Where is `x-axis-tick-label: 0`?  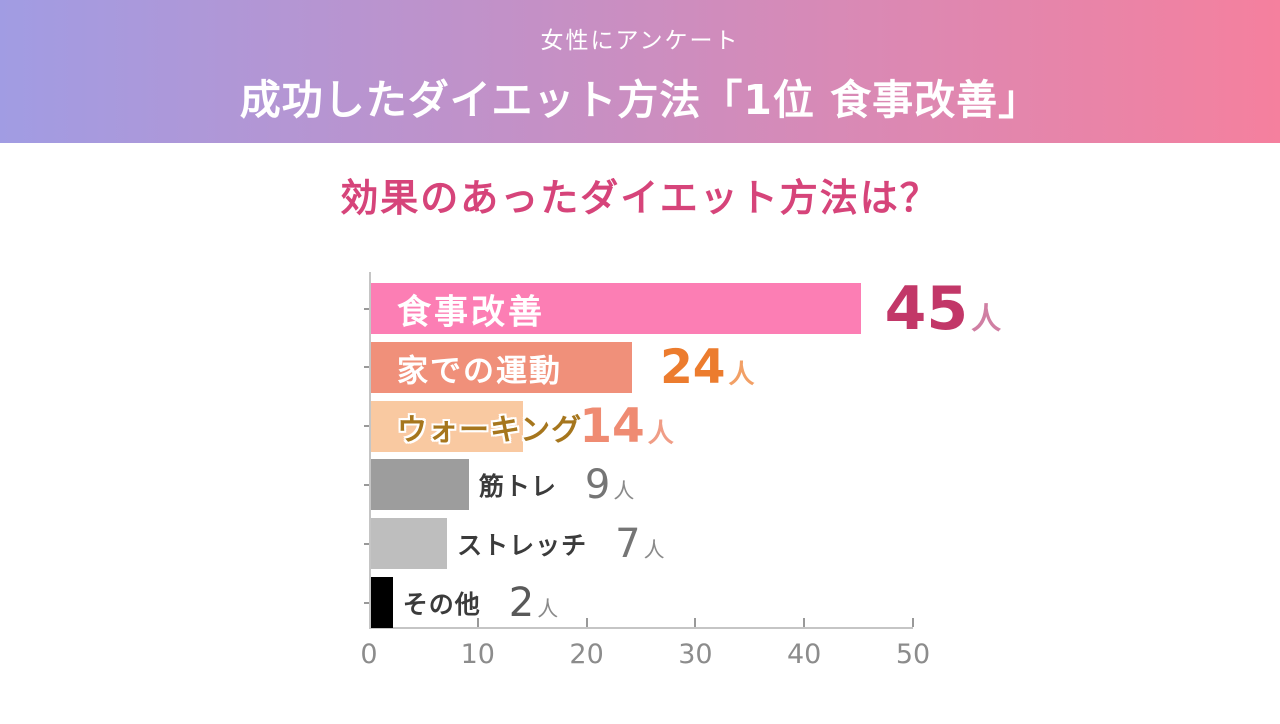
x-axis-tick-label: 0 is located at coordinates (369, 654).